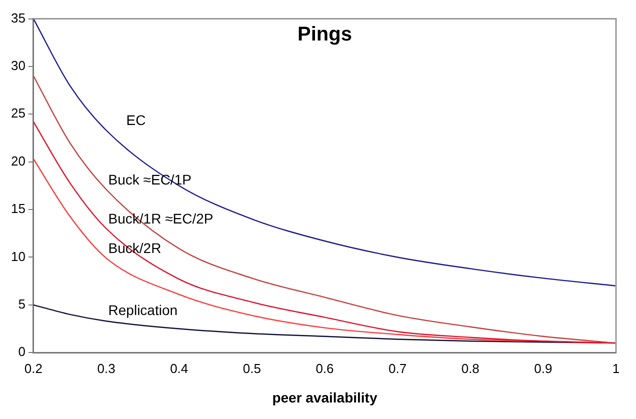 The image size is (636, 419). What do you see at coordinates (251, 368) in the screenshot?
I see `x-tick-label: 0.5` at bounding box center [251, 368].